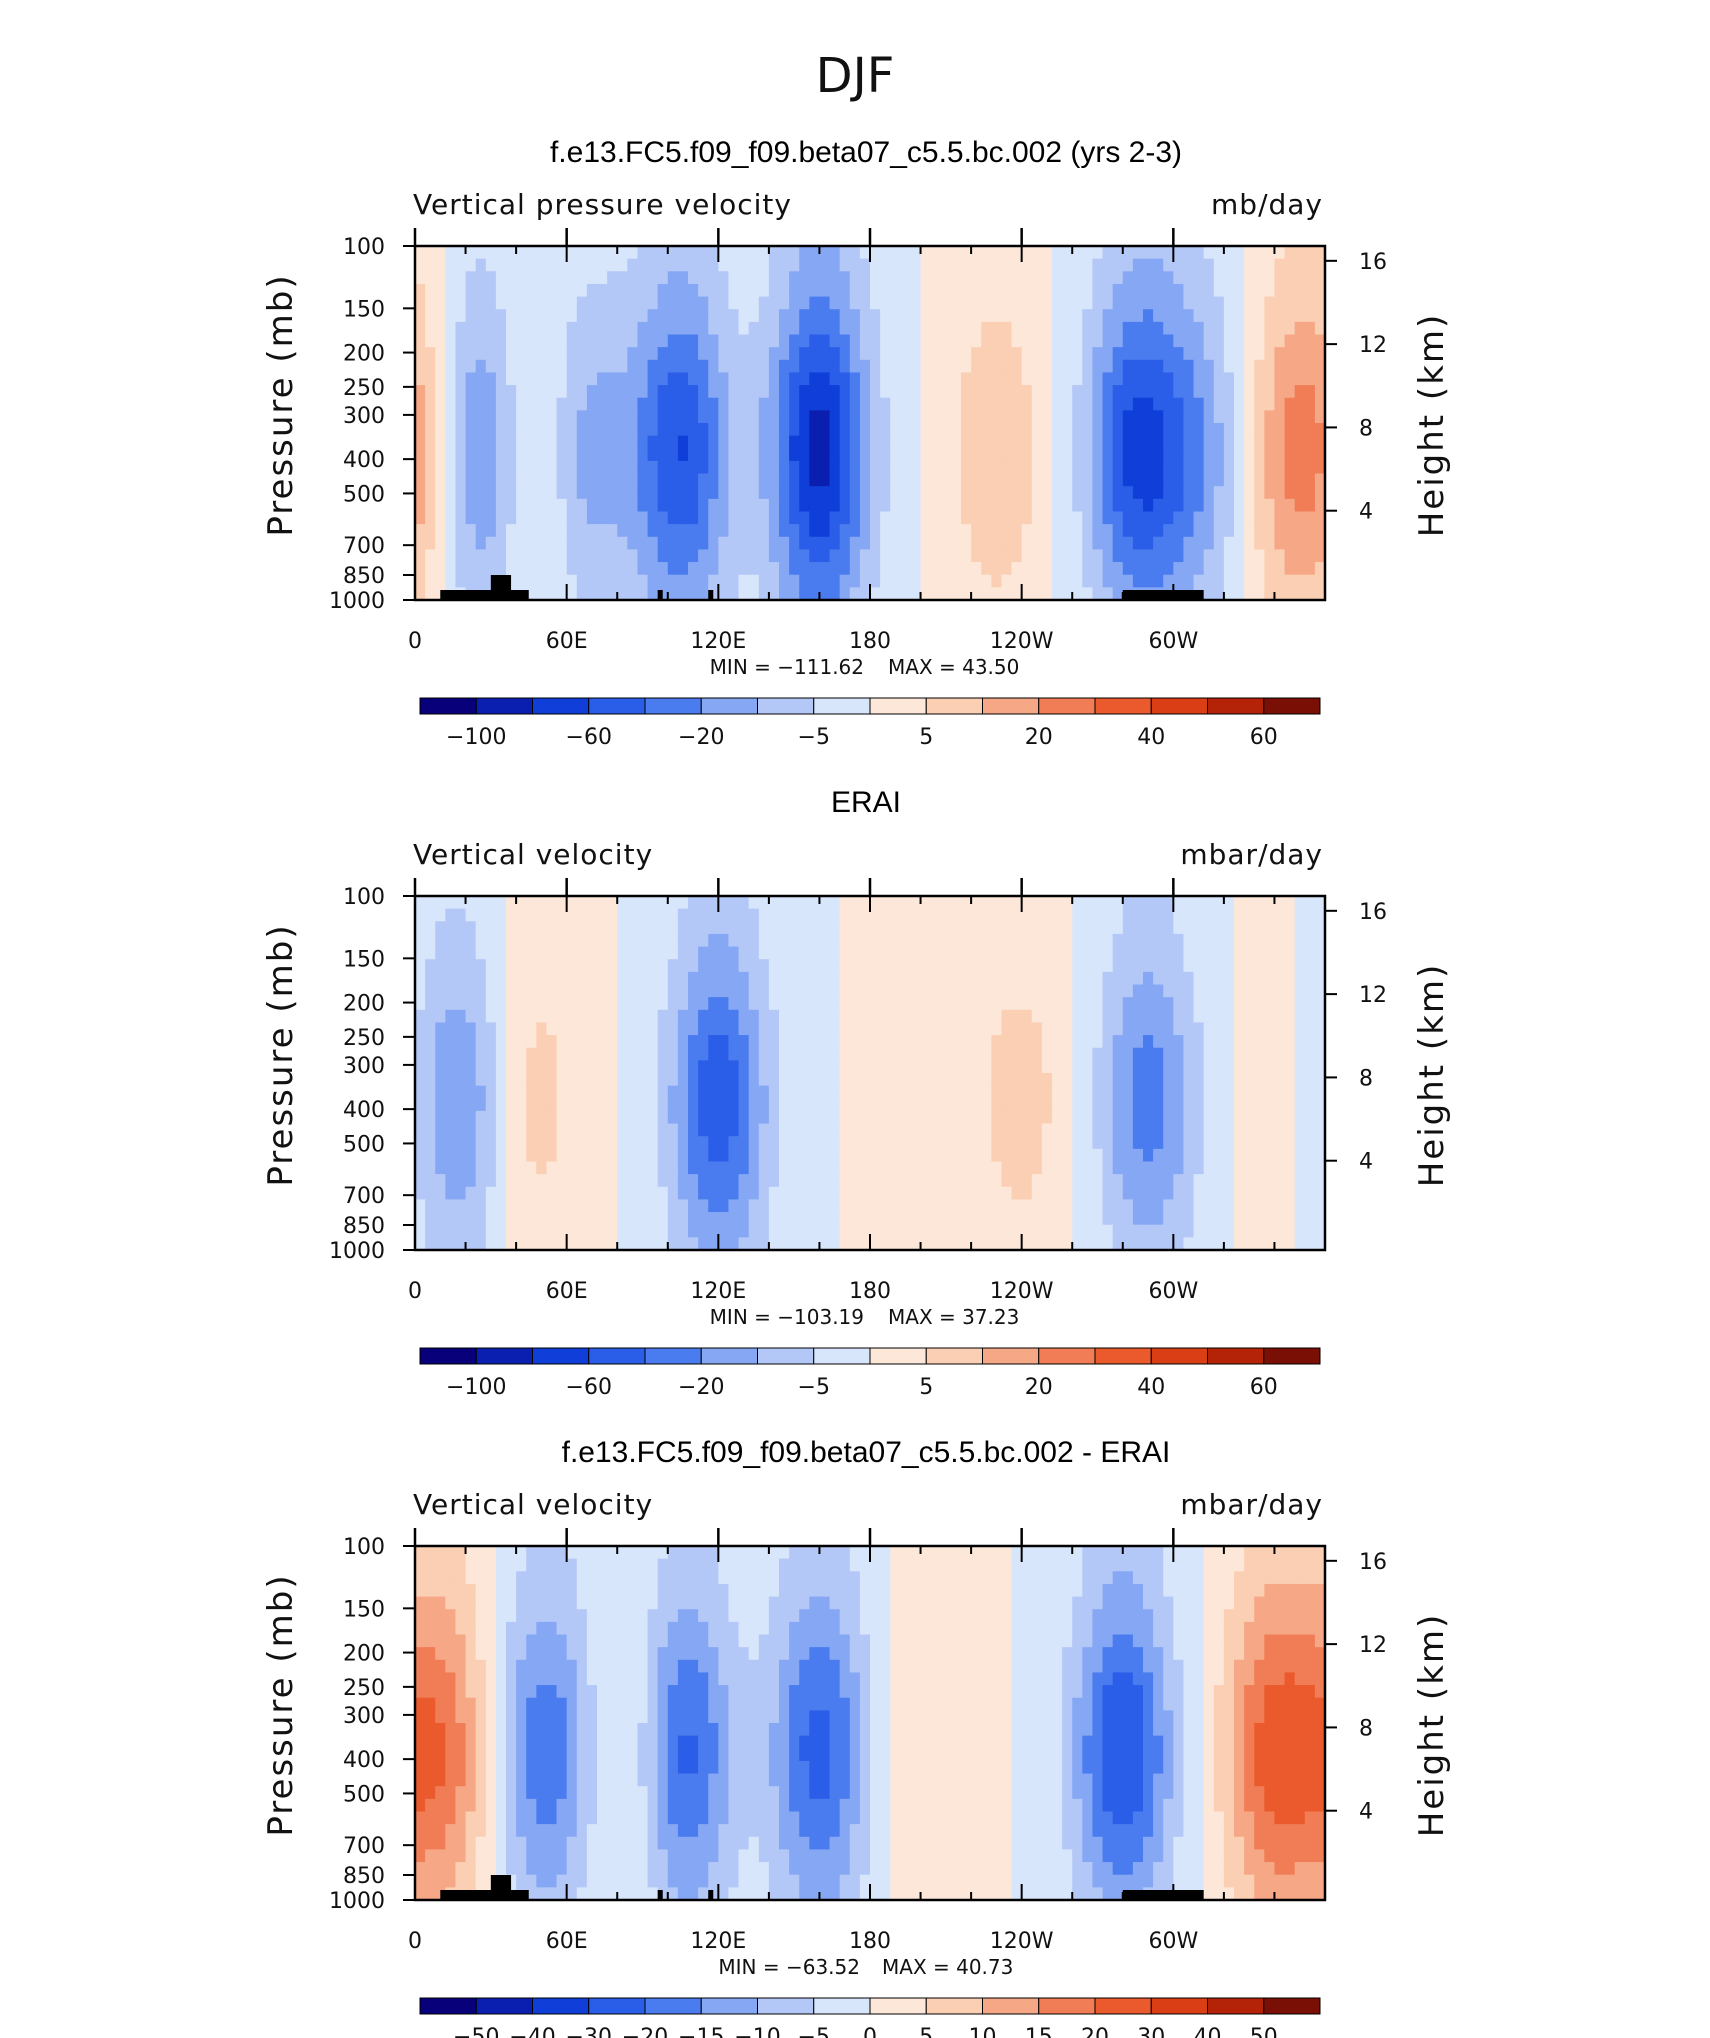 The image size is (1710, 2038). Describe the element at coordinates (1039, 737) in the screenshot. I see `colorbar-label: 20` at that location.